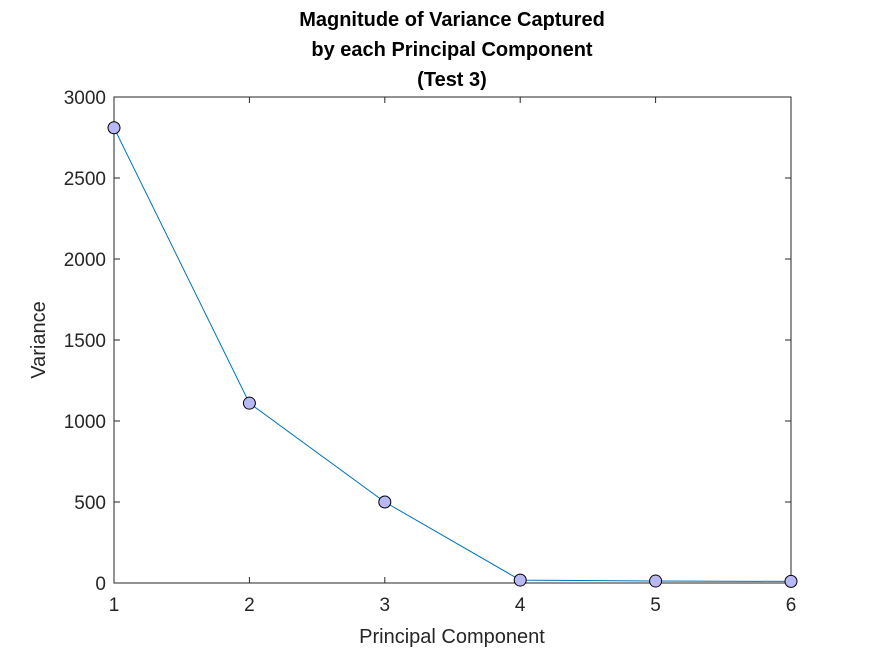 This screenshot has width=875, height=656. Describe the element at coordinates (85, 260) in the screenshot. I see `y-tick-label: 2000` at that location.